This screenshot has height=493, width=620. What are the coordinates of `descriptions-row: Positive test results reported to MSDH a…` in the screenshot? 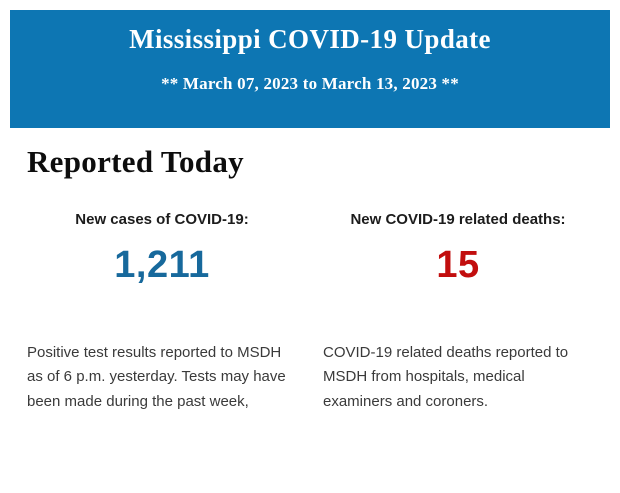 It's located at (310, 377).